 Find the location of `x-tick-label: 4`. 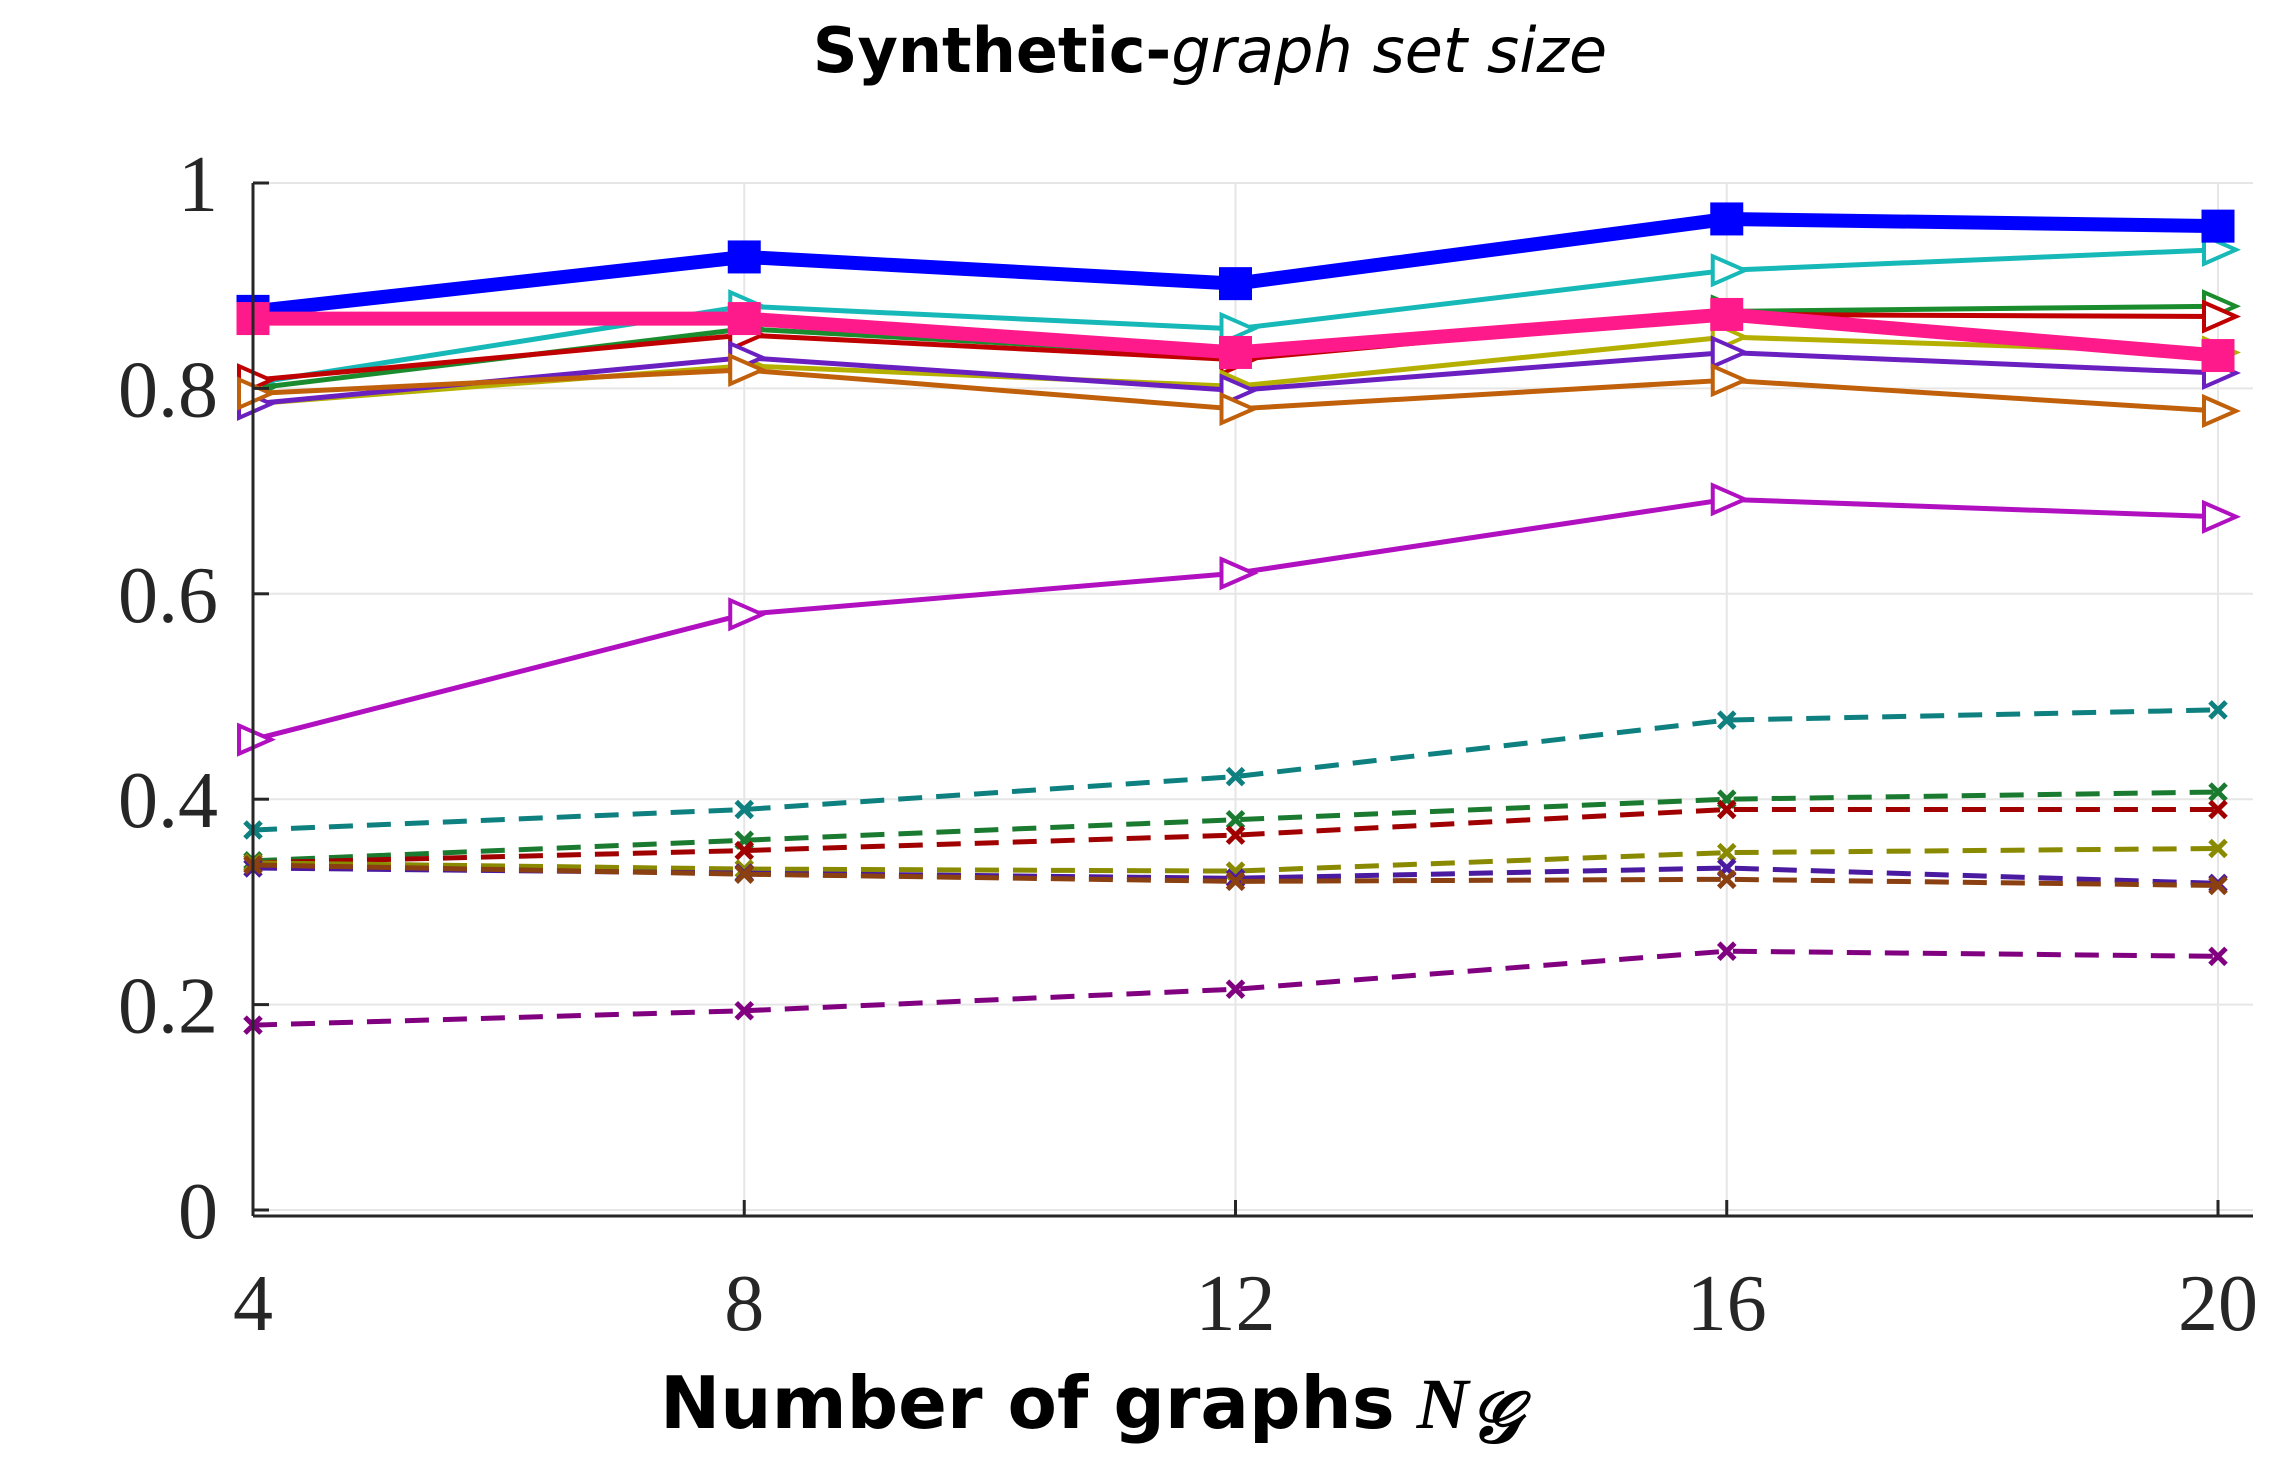

x-tick-label: 4 is located at coordinates (253, 1304).